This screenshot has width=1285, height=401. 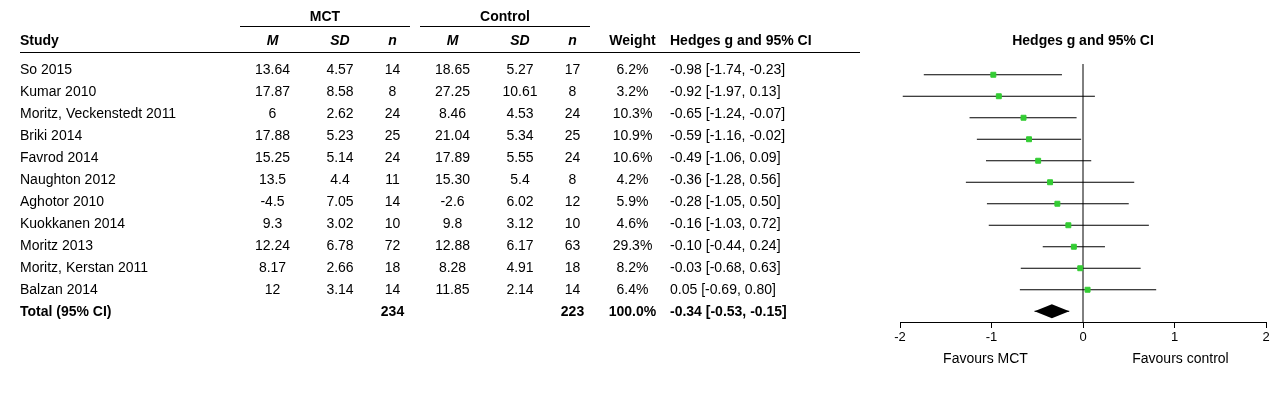 What do you see at coordinates (452, 201) in the screenshot?
I see `text: -2.6` at bounding box center [452, 201].